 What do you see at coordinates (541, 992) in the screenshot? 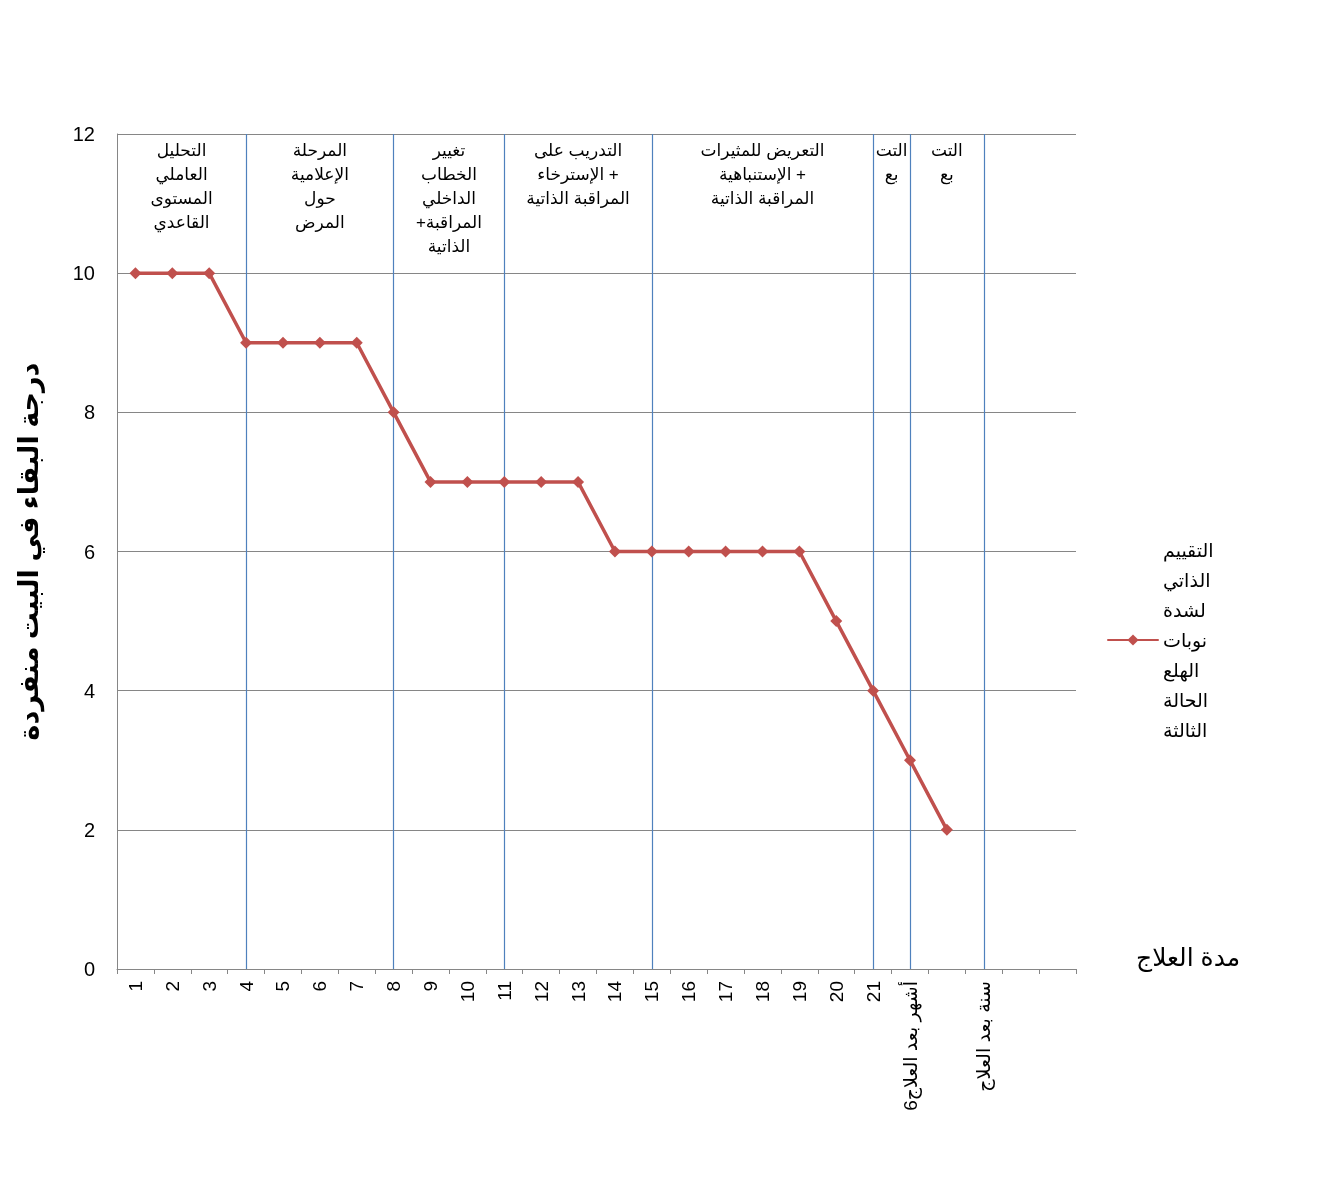
I see `x-tick-label: 12` at bounding box center [541, 992].